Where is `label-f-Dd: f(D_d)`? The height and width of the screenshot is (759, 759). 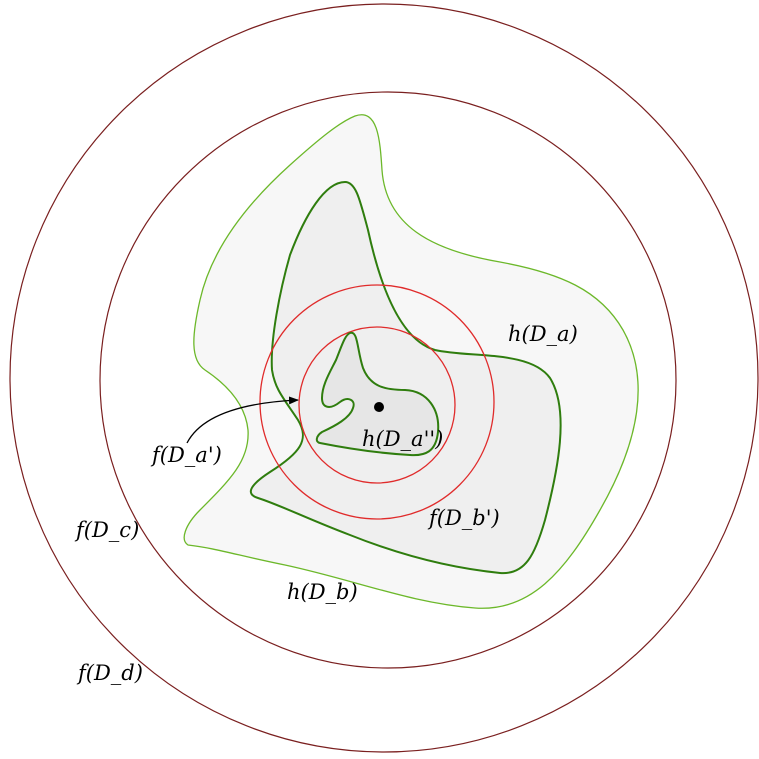 label-f-Dd: f(D_d) is located at coordinates (109, 673).